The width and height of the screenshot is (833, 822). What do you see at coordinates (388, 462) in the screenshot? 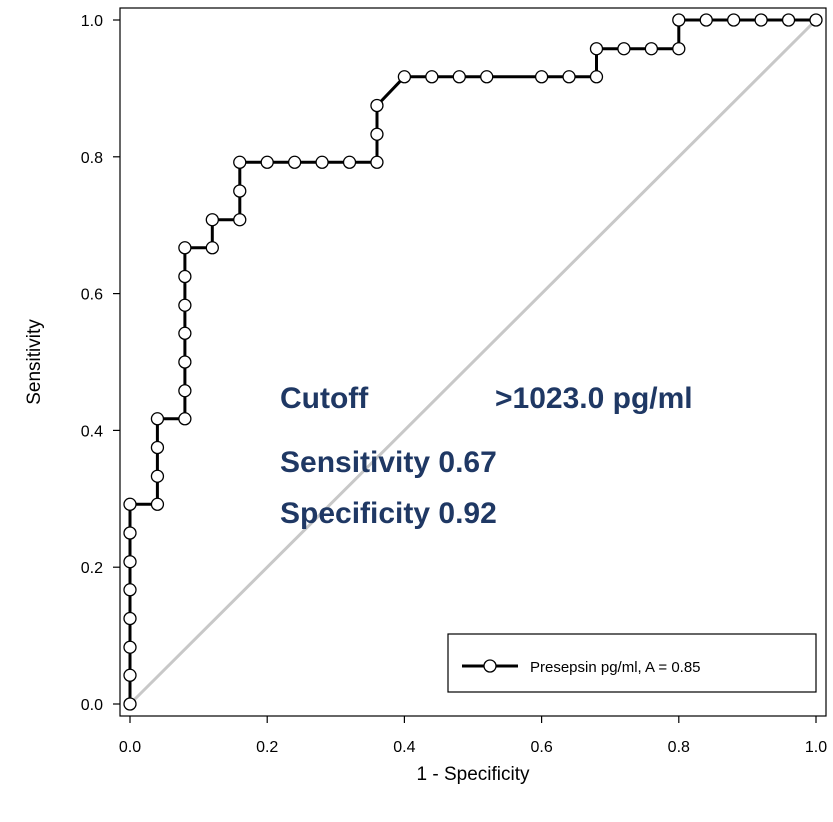
I see `sensitivity-annotation: Sensitivity 0.67` at bounding box center [388, 462].